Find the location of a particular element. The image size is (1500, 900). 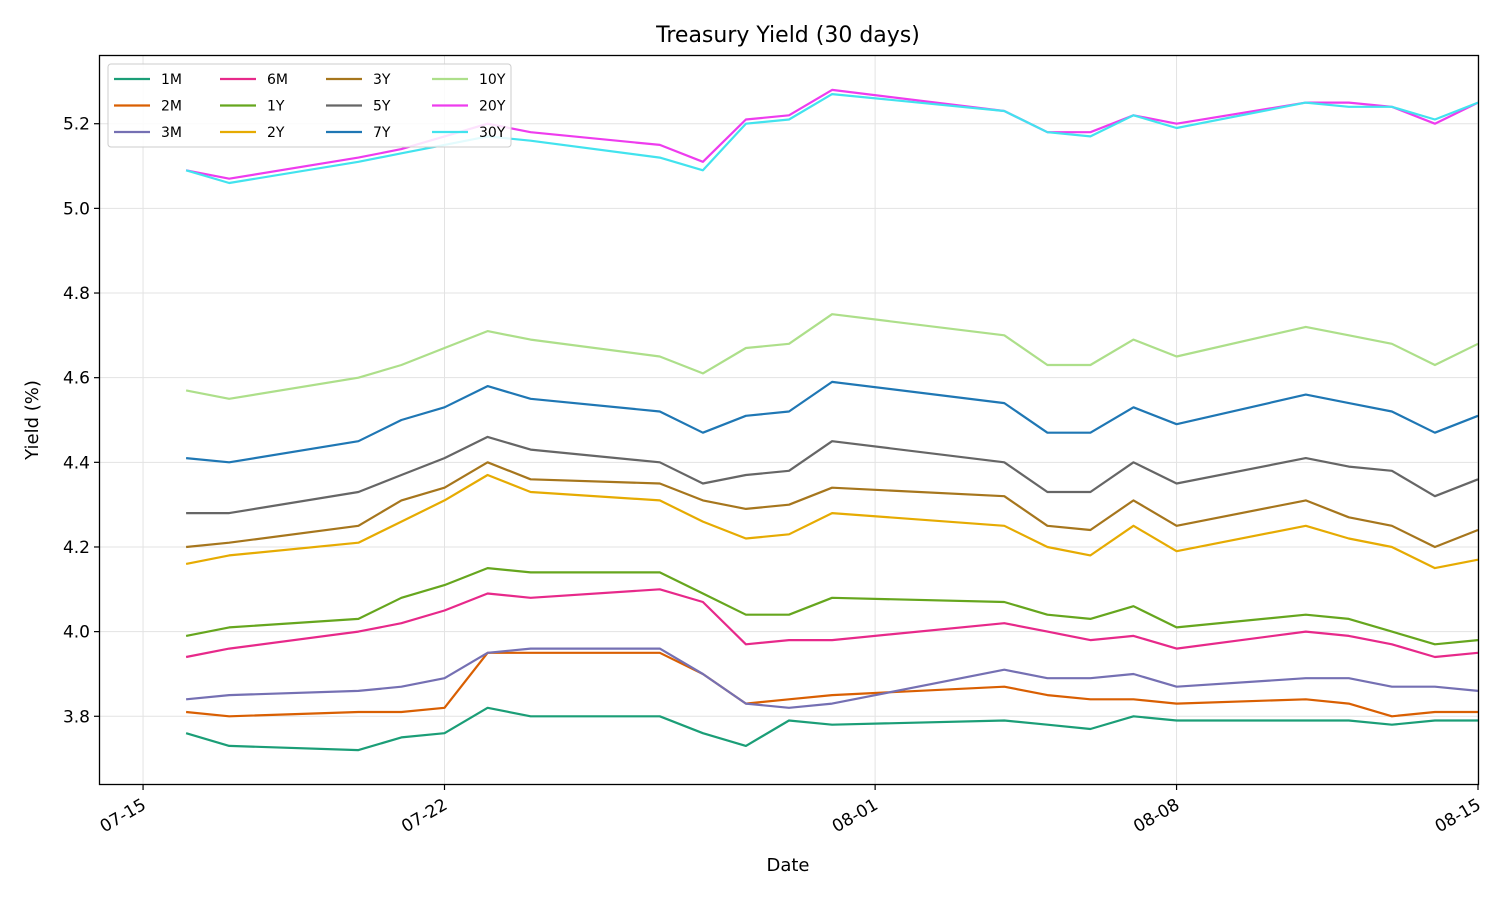

series-line-1y is located at coordinates (832, 606).